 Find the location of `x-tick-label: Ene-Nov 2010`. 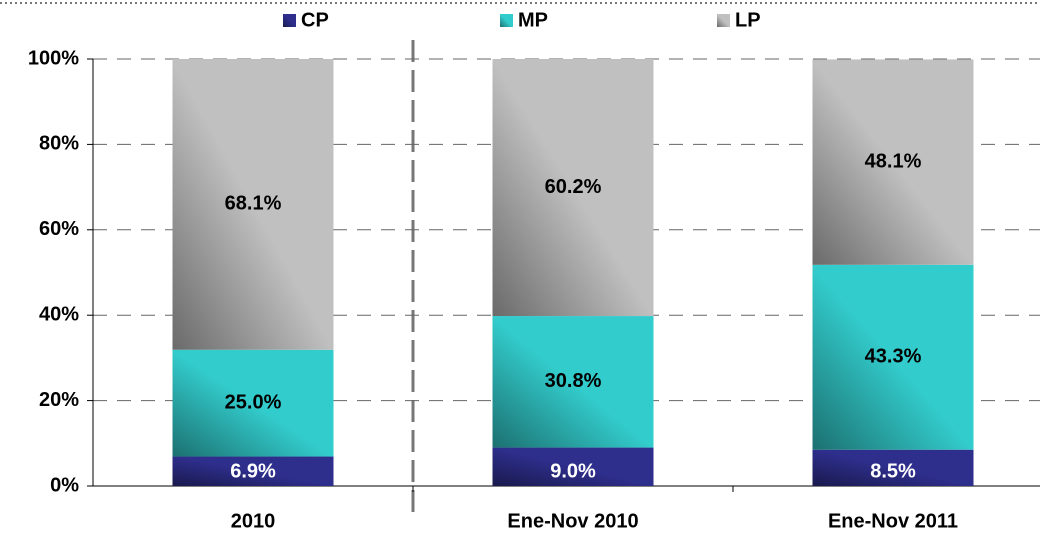

x-tick-label: Ene-Nov 2010 is located at coordinates (572, 521).